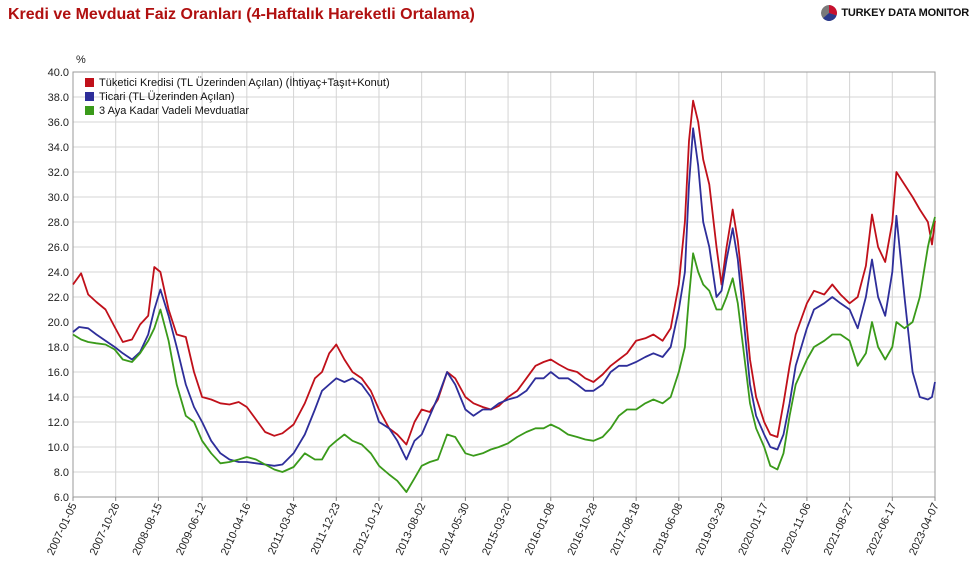 This screenshot has height=570, width=979. Describe the element at coordinates (905, 13) in the screenshot. I see `brand-name: TURKEY DATA MONITOR` at that location.